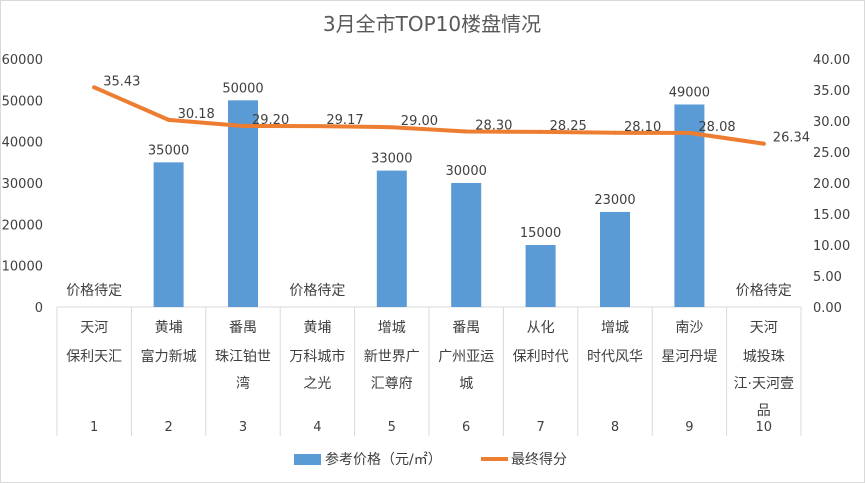  What do you see at coordinates (392, 357) in the screenshot?
I see `category-name-label: 新世界广` at bounding box center [392, 357].